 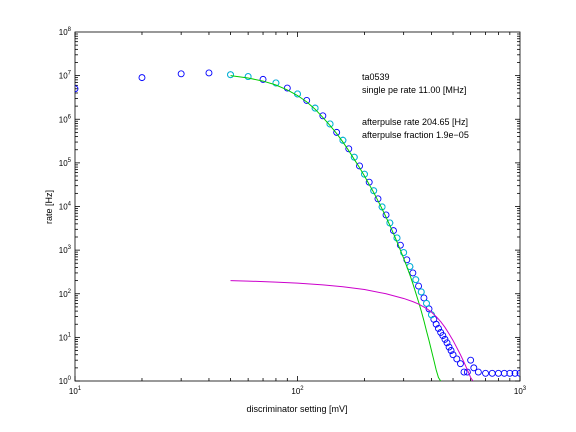 I want to click on y-tick-label: 10², so click(x=65, y=294).